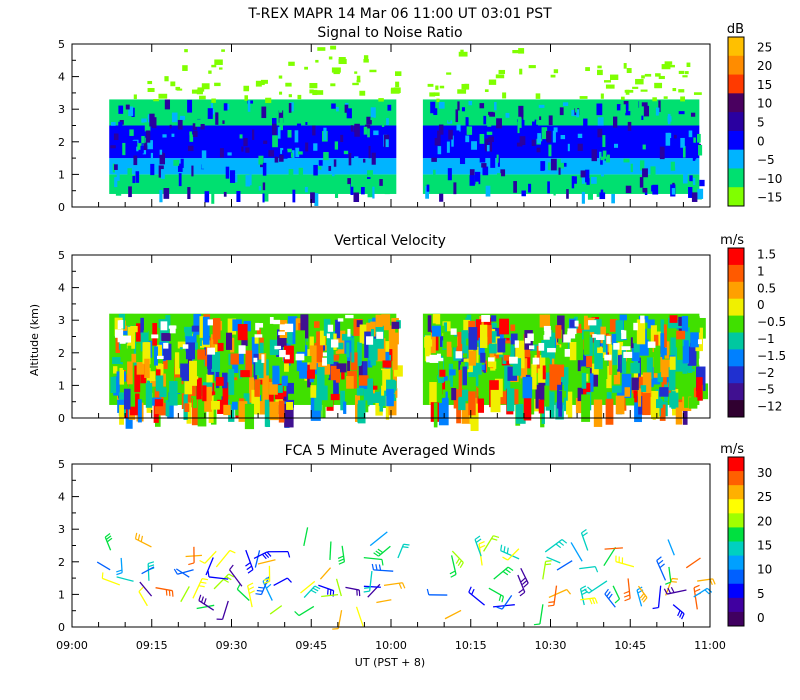  Describe the element at coordinates (399, 14) in the screenshot. I see `figure-title: T-REX MAPR 14 Mar 06 11:00 UT 03:01 PST` at that location.